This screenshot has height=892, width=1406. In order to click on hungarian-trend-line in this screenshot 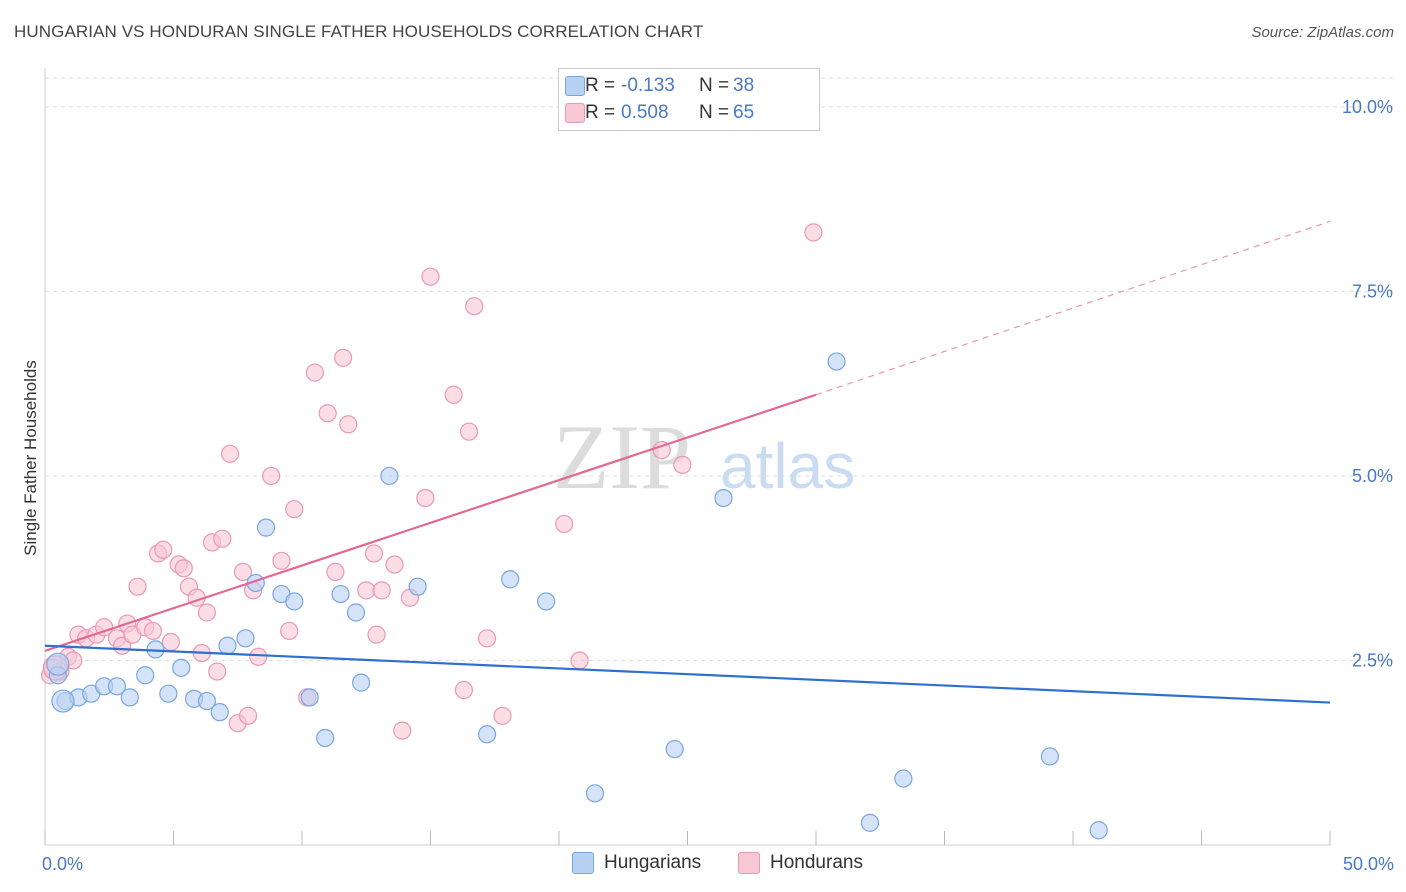, I will do `click(687, 674)`.